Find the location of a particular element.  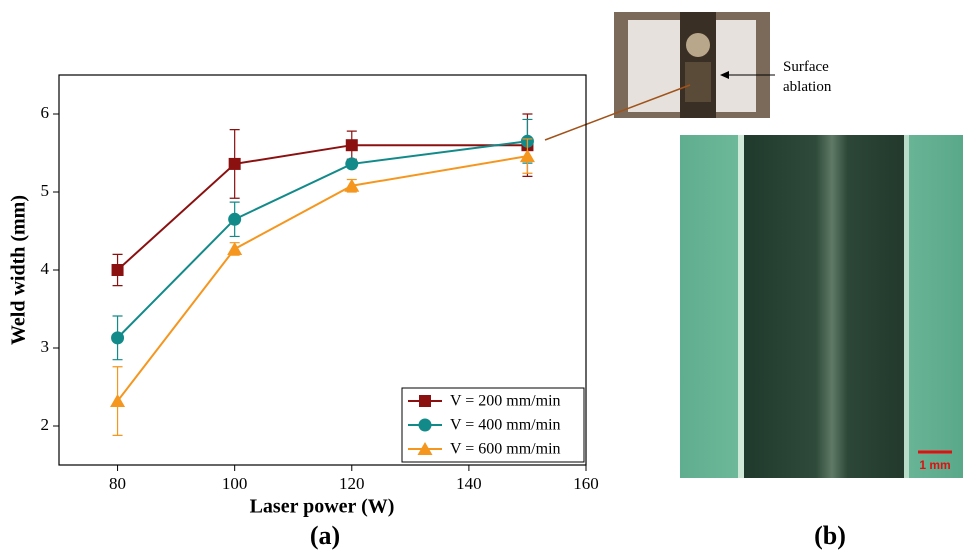

x-tick-label: 100 is located at coordinates (235, 483).